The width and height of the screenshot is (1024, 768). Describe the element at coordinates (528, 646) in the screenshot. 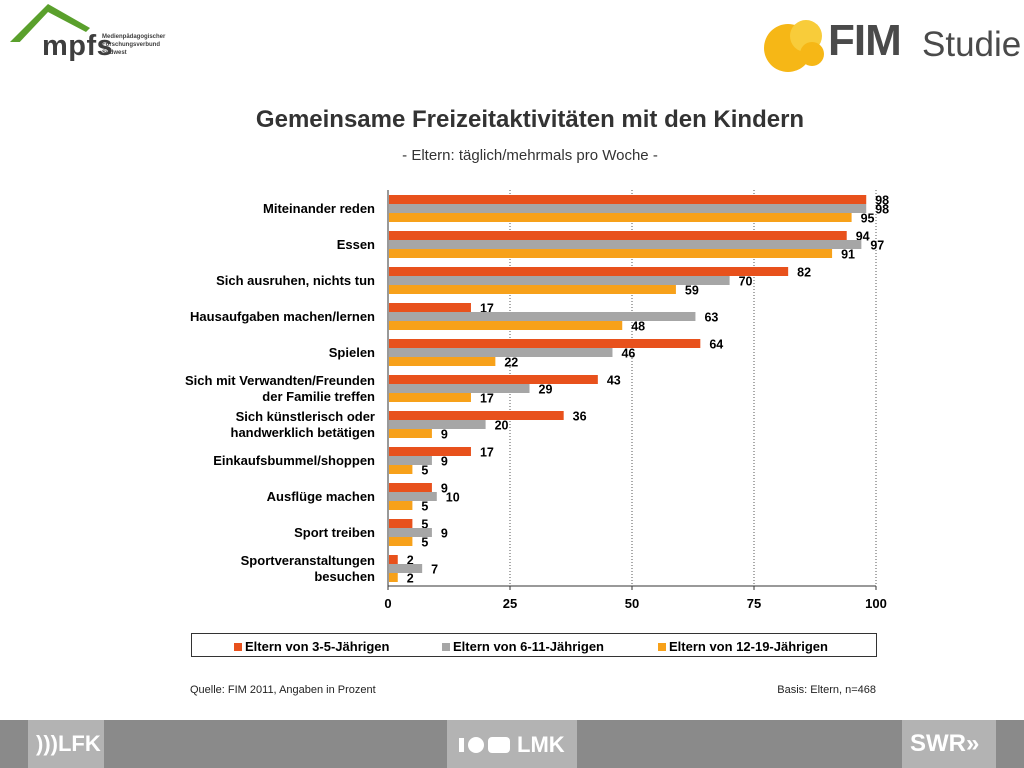

I see `legend-label-6-11: Eltern von 6-11-Jährigen` at that location.